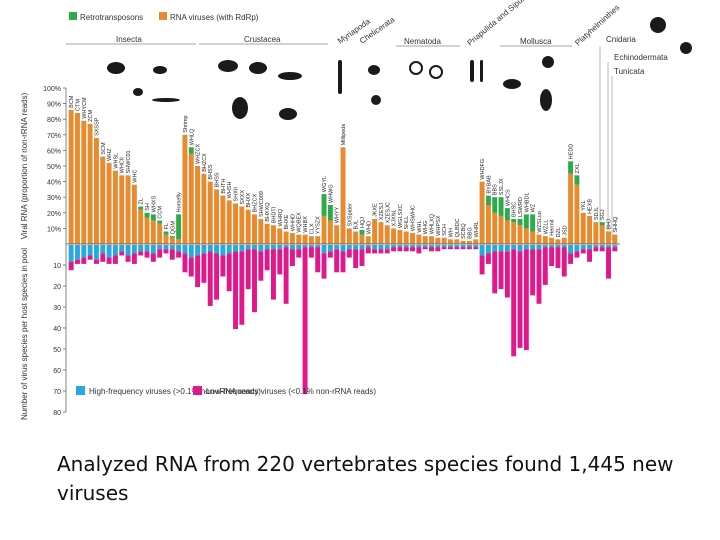  What do you see at coordinates (290, 76) in the screenshot?
I see `lobster-icon` at bounding box center [290, 76].